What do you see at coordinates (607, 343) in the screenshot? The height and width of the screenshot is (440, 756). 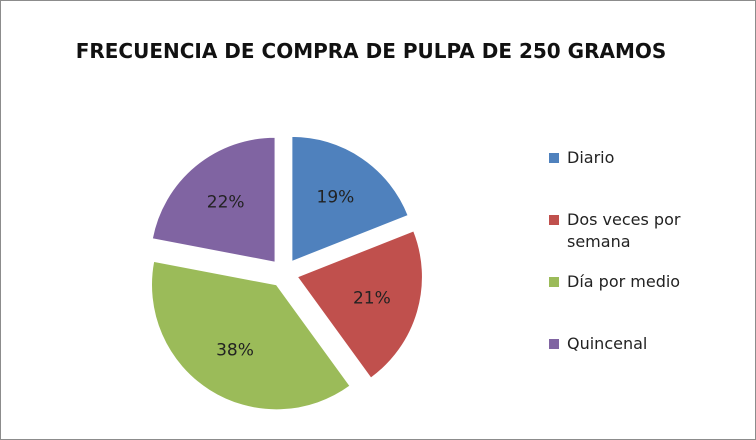 I see `legend-label: Quincenal` at bounding box center [607, 343].